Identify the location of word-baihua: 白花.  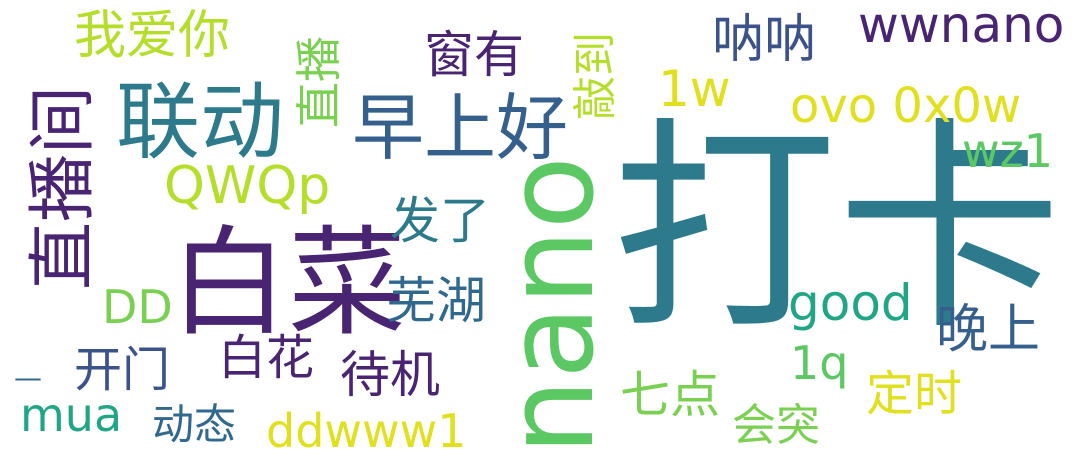
(266, 358).